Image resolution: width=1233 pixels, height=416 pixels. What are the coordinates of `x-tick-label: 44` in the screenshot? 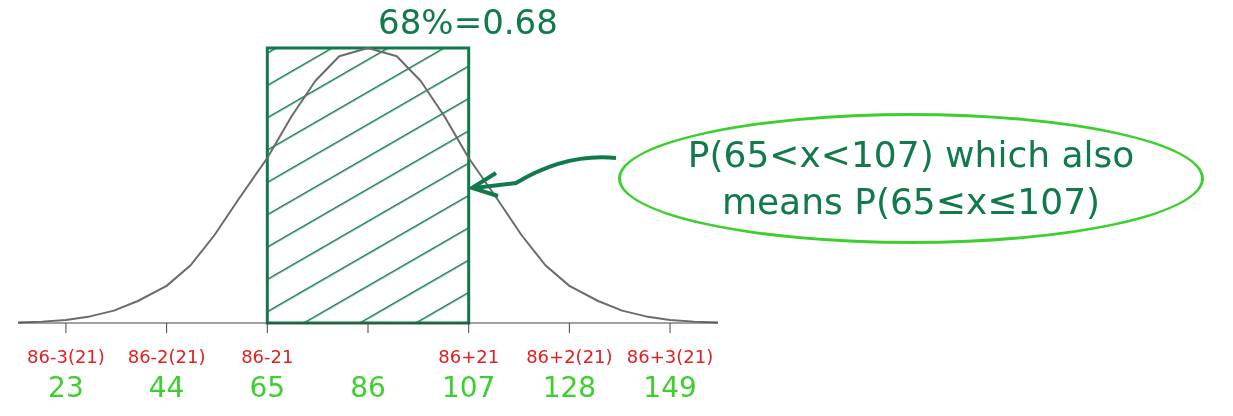 It's located at (166, 387).